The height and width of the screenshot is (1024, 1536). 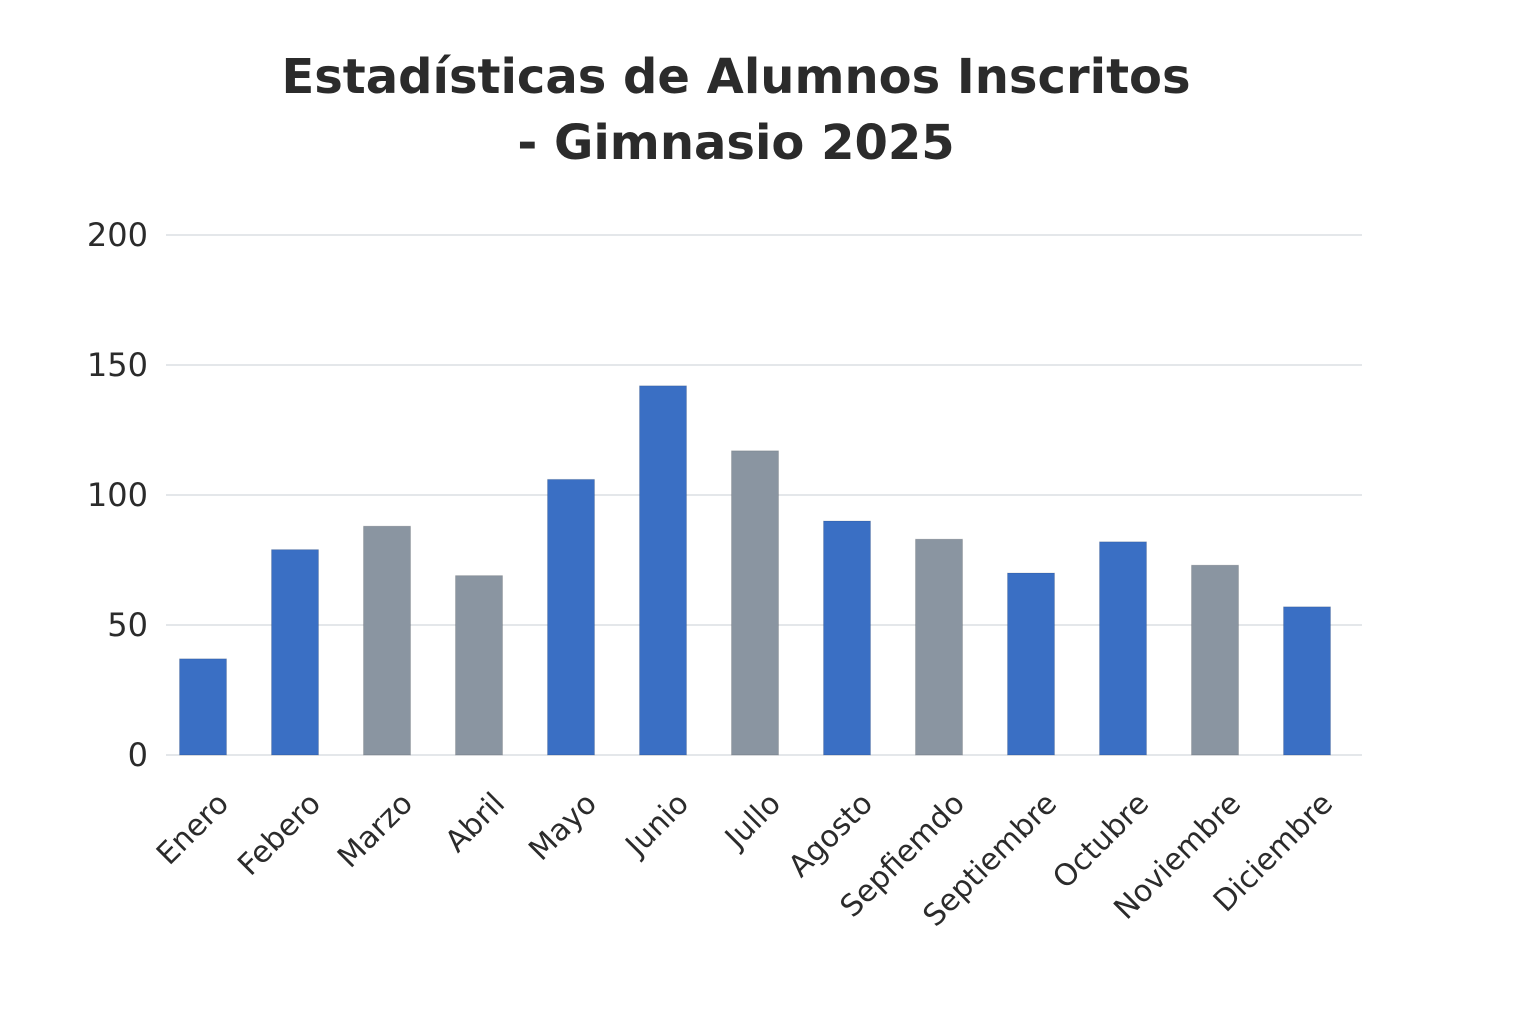 I want to click on x-tick-label: Abril, so click(x=475, y=822).